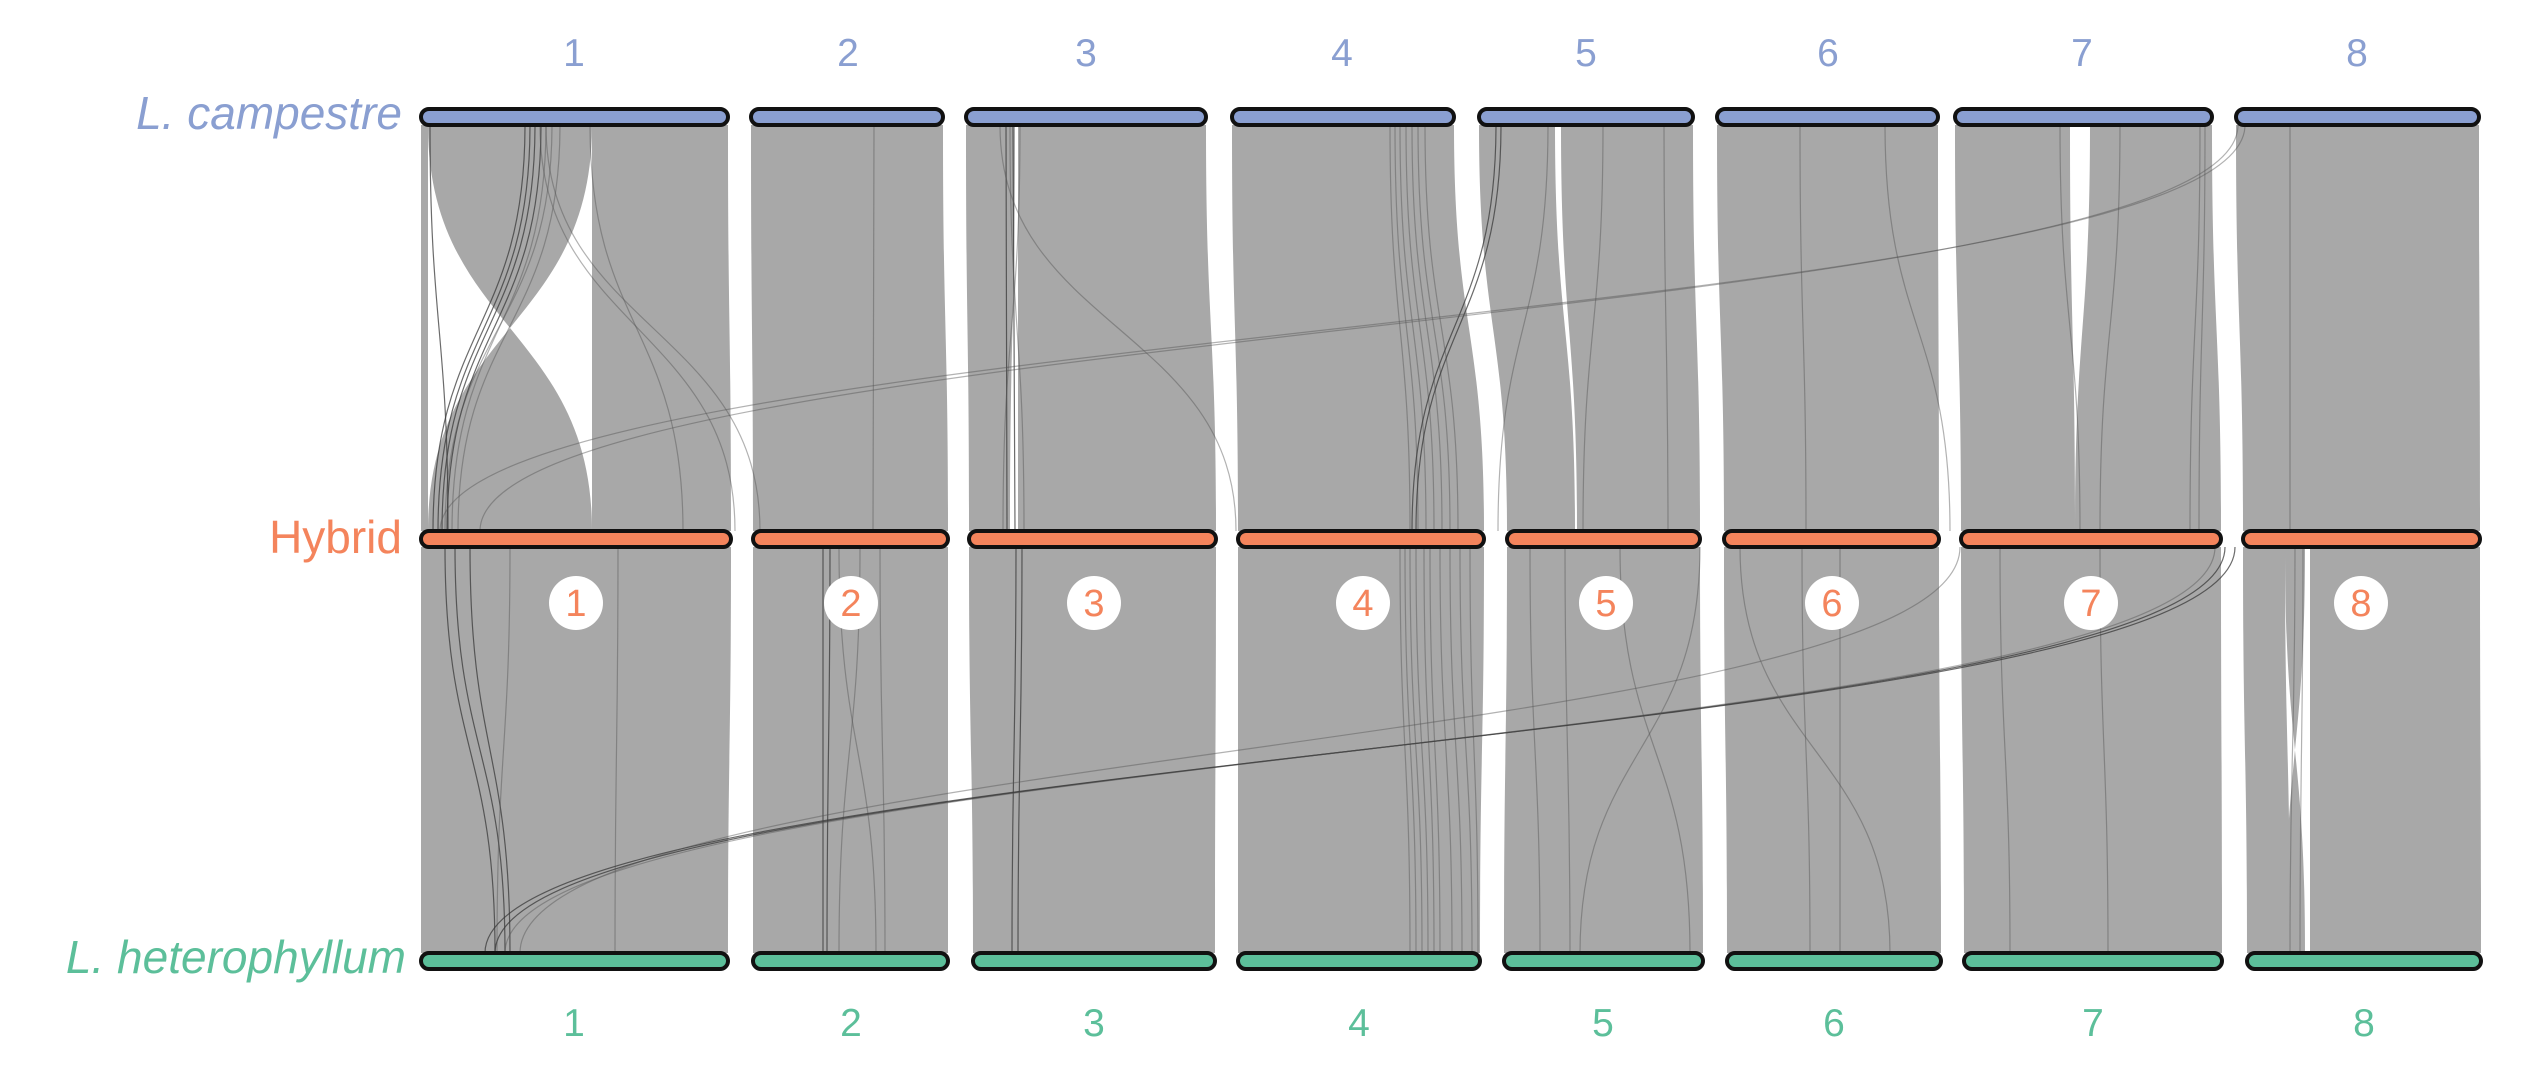 This screenshot has height=1092, width=2527. I want to click on middle-chromosome-label-5: 5, so click(1605, 604).